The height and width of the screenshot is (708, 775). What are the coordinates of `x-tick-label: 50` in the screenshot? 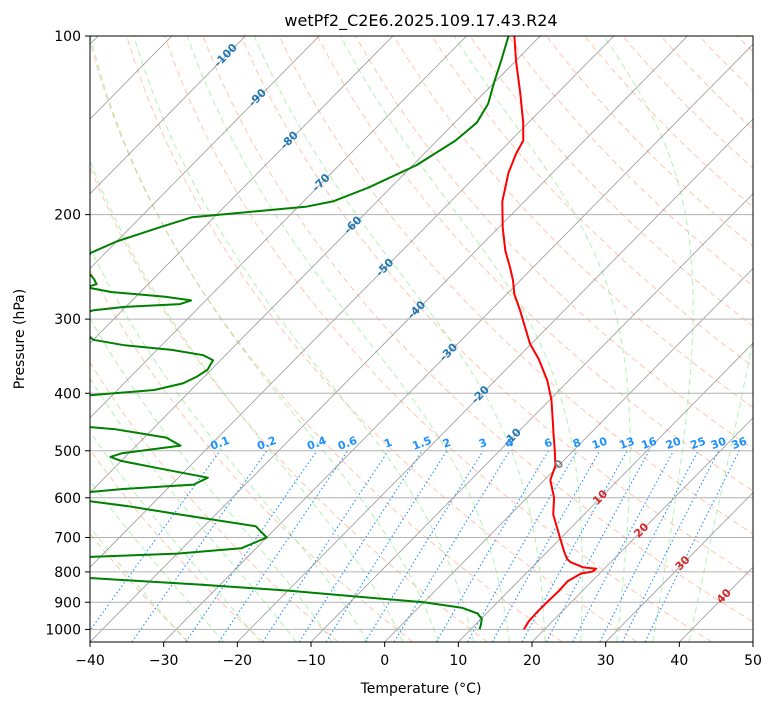 It's located at (753, 661).